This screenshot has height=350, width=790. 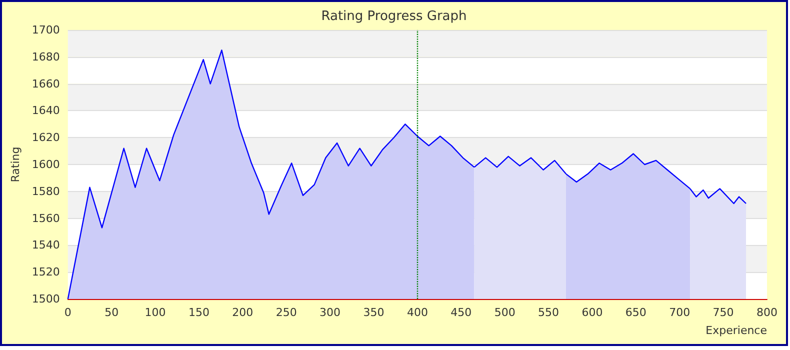 What do you see at coordinates (199, 312) in the screenshot?
I see `x-tick-label: 150` at bounding box center [199, 312].